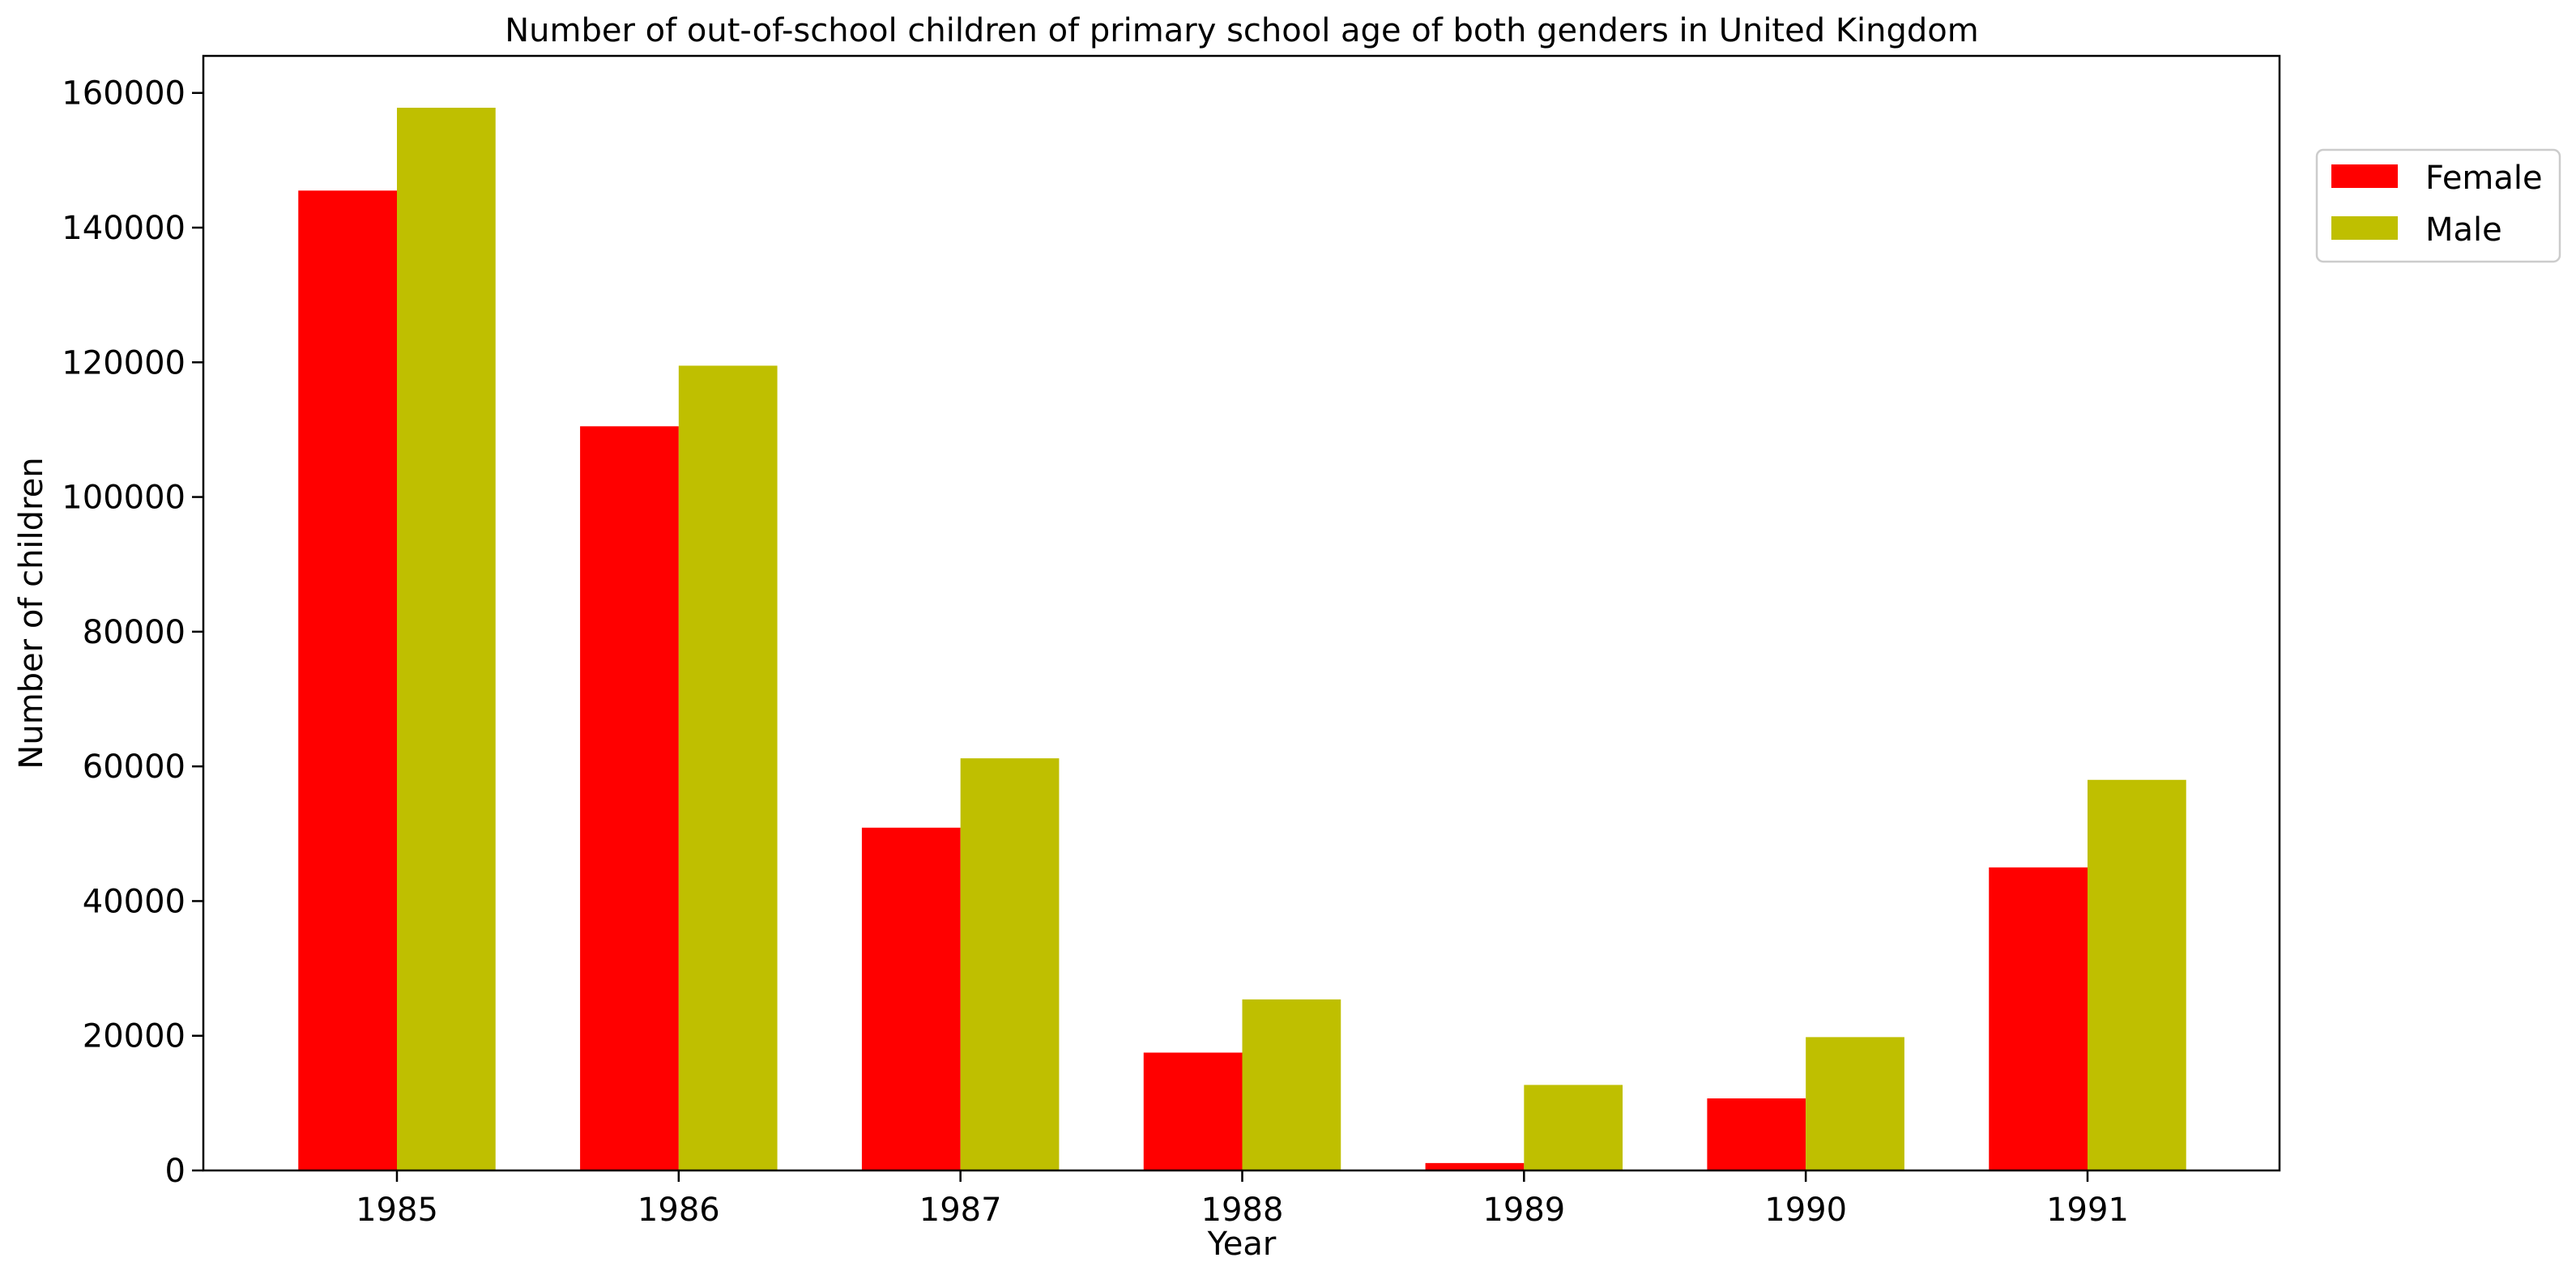 The image size is (2576, 1279). I want to click on x-tick-label: 1991, so click(2087, 1210).